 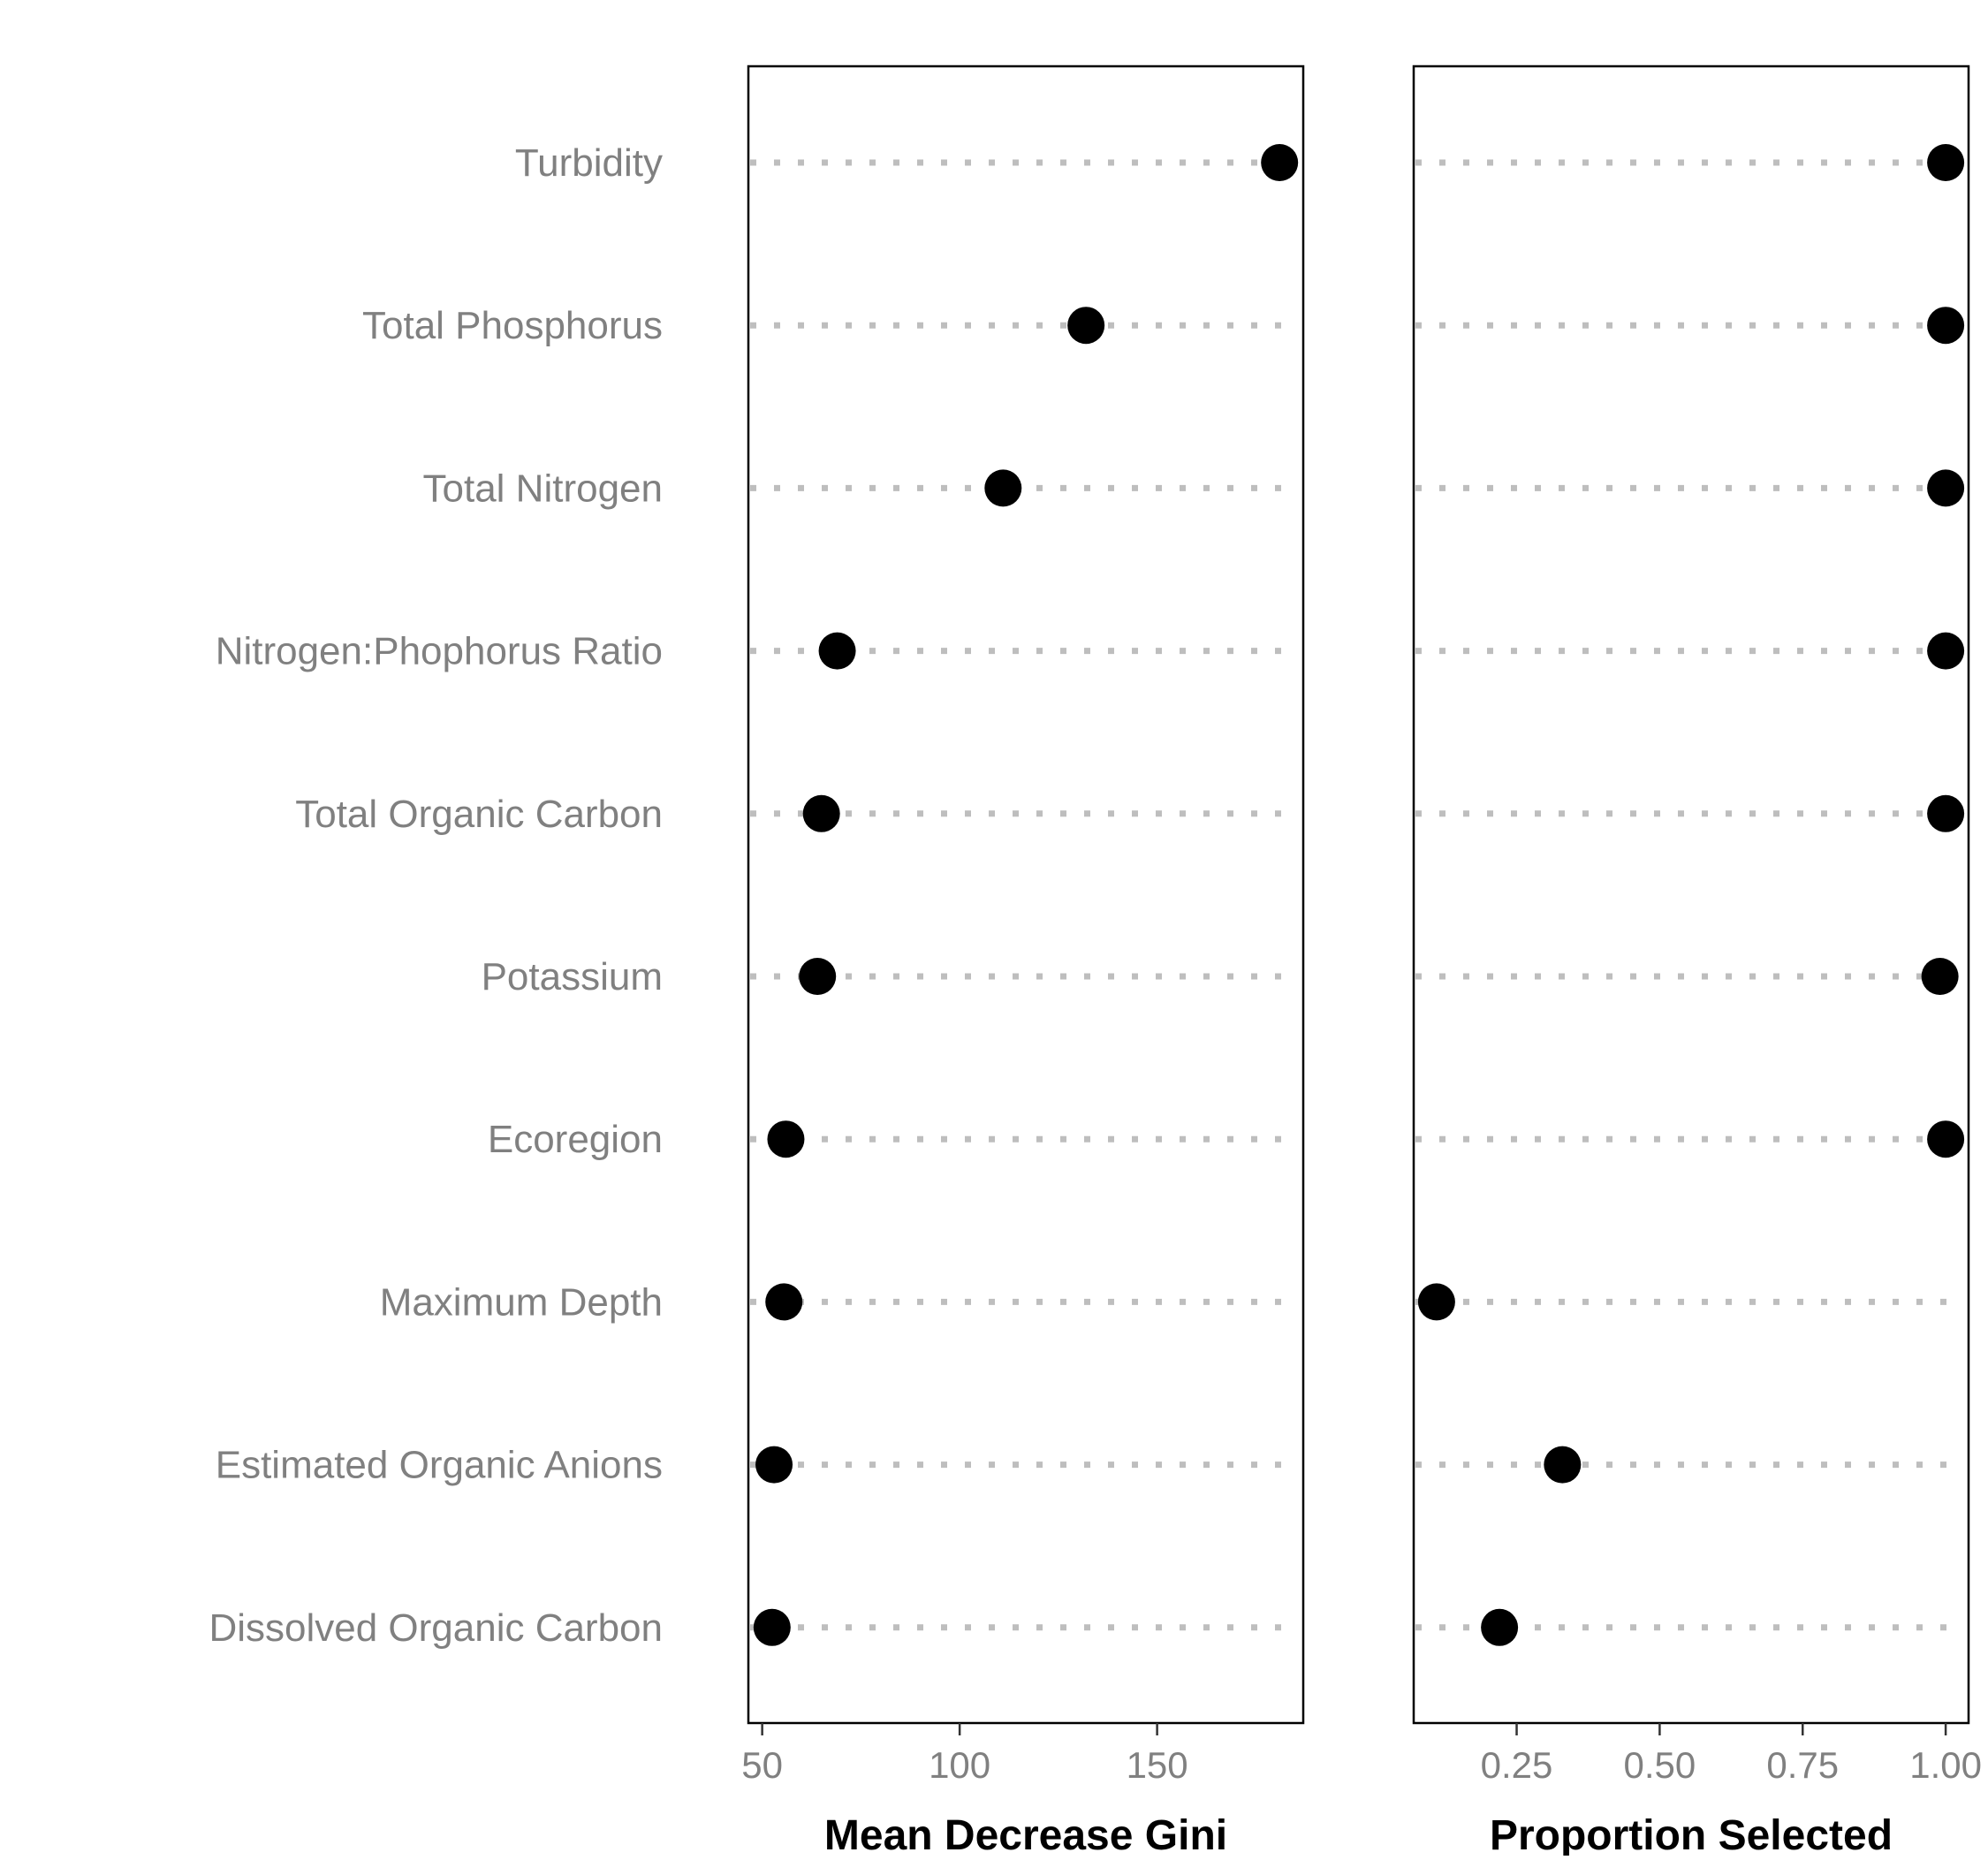 I want to click on category-label-potassium: Potassium, so click(x=572, y=976).